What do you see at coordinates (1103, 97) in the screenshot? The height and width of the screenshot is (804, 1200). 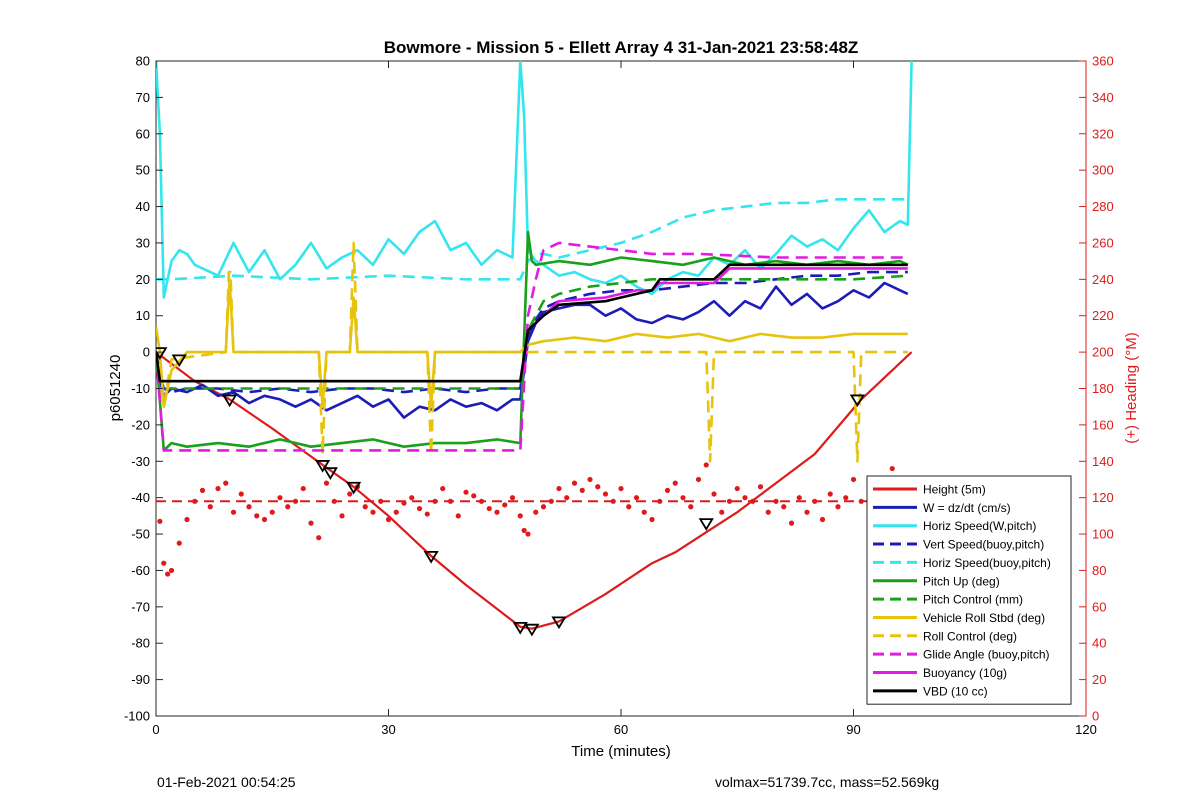 I see `y2-tick-label-17: 340` at bounding box center [1103, 97].